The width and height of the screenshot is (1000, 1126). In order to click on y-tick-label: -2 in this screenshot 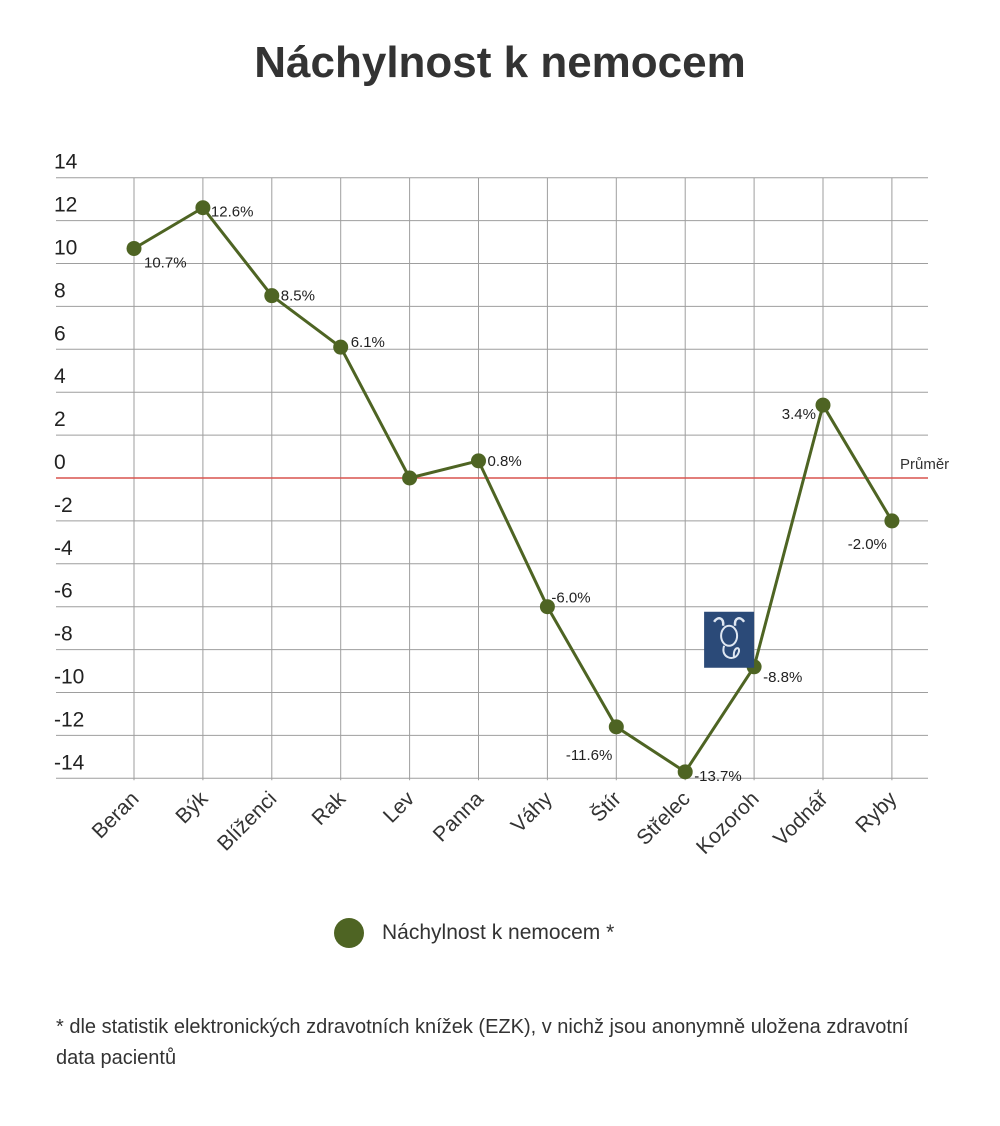, I will do `click(63, 505)`.